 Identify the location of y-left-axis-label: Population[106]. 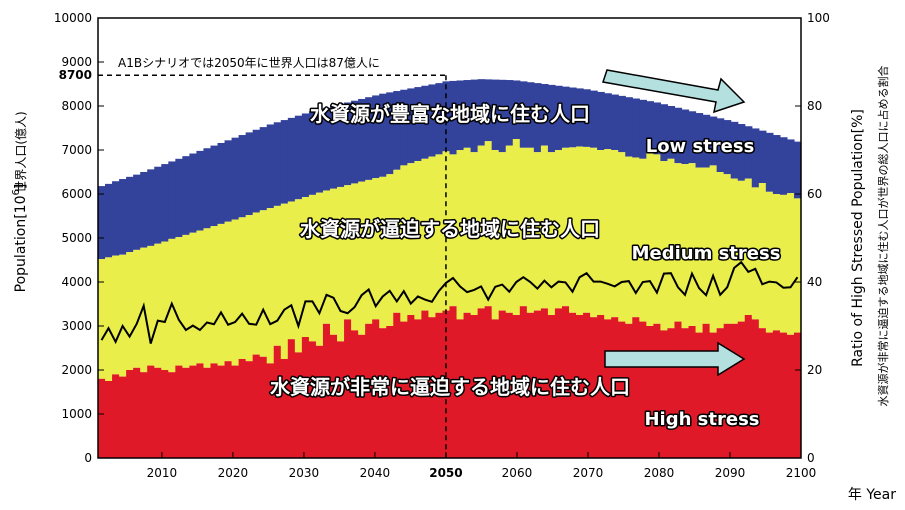
(20, 238).